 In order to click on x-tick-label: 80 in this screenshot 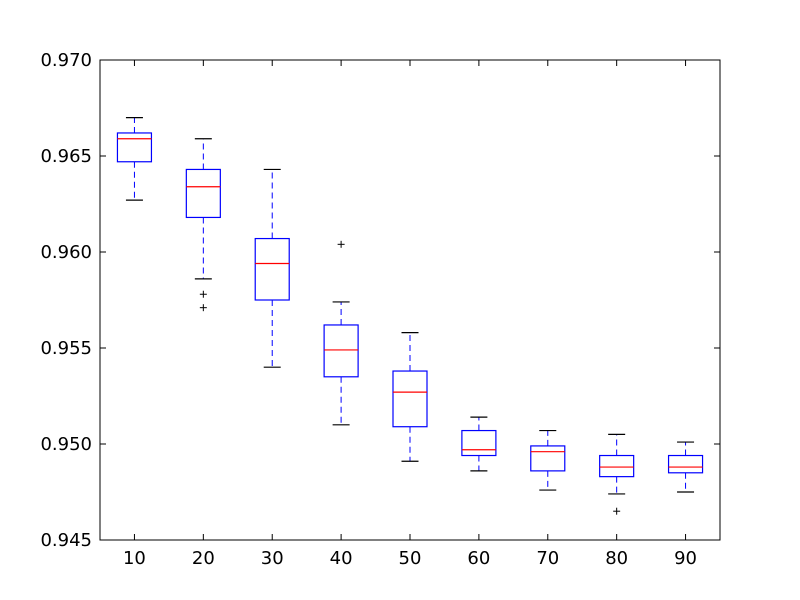, I will do `click(616, 558)`.